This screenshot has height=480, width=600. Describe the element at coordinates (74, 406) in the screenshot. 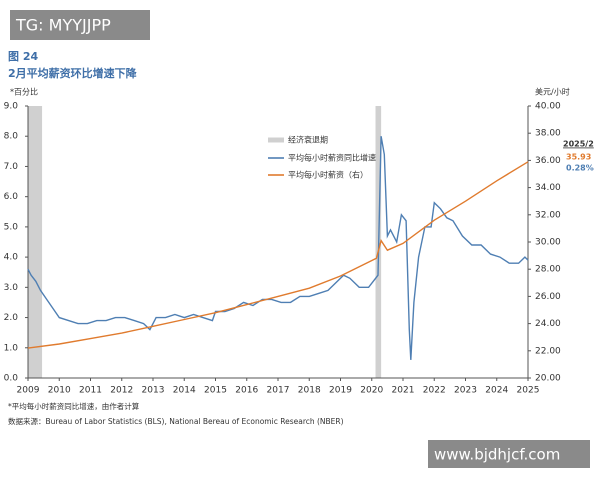

I see `footnote: *平均每小时薪资同比增速，由作者计算` at that location.